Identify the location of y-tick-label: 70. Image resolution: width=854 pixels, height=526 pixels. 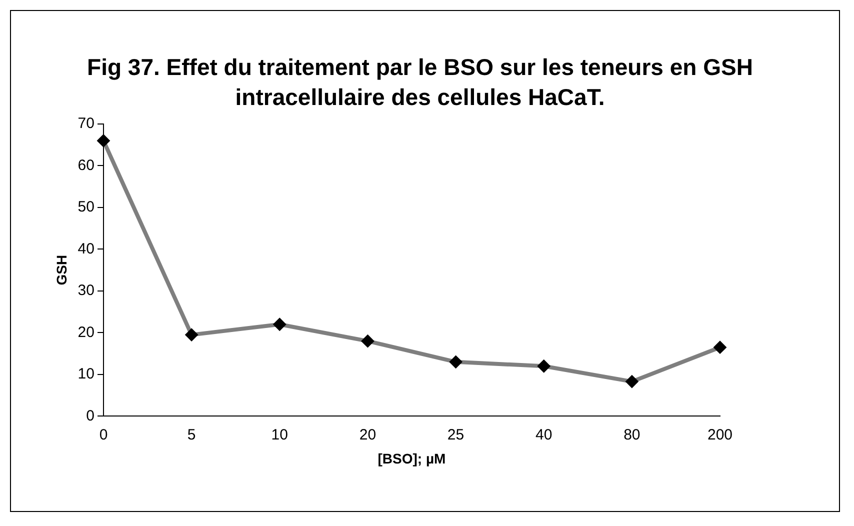
(86, 123).